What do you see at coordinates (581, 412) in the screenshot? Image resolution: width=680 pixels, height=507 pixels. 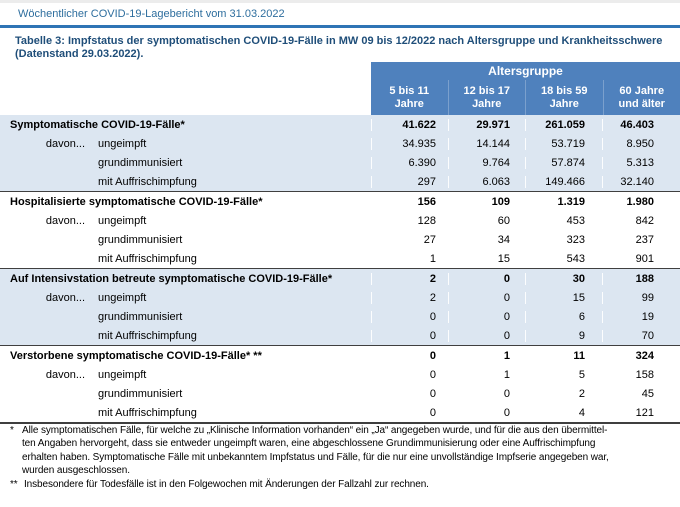 I see `cell-value: 4` at bounding box center [581, 412].